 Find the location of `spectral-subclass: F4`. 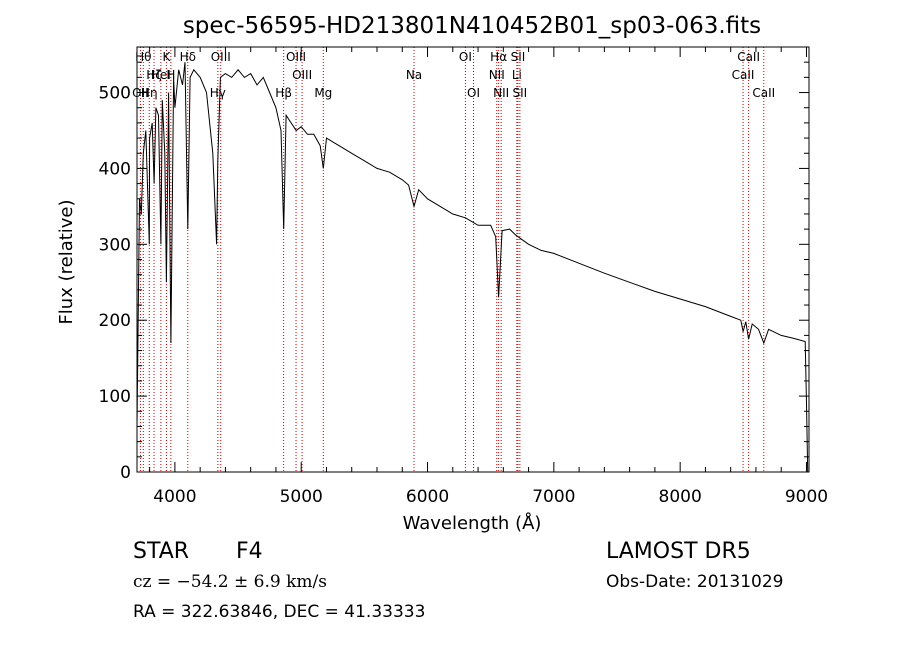

spectral-subclass: F4 is located at coordinates (249, 551).